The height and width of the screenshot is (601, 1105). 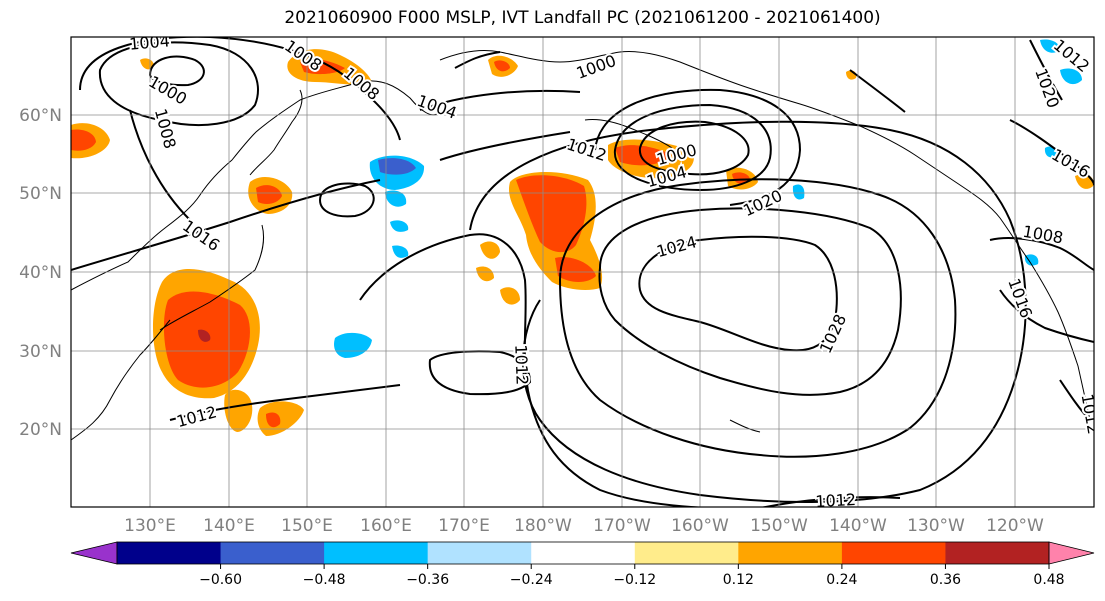 I want to click on colorbar-tick-label: 0.24, so click(x=841, y=580).